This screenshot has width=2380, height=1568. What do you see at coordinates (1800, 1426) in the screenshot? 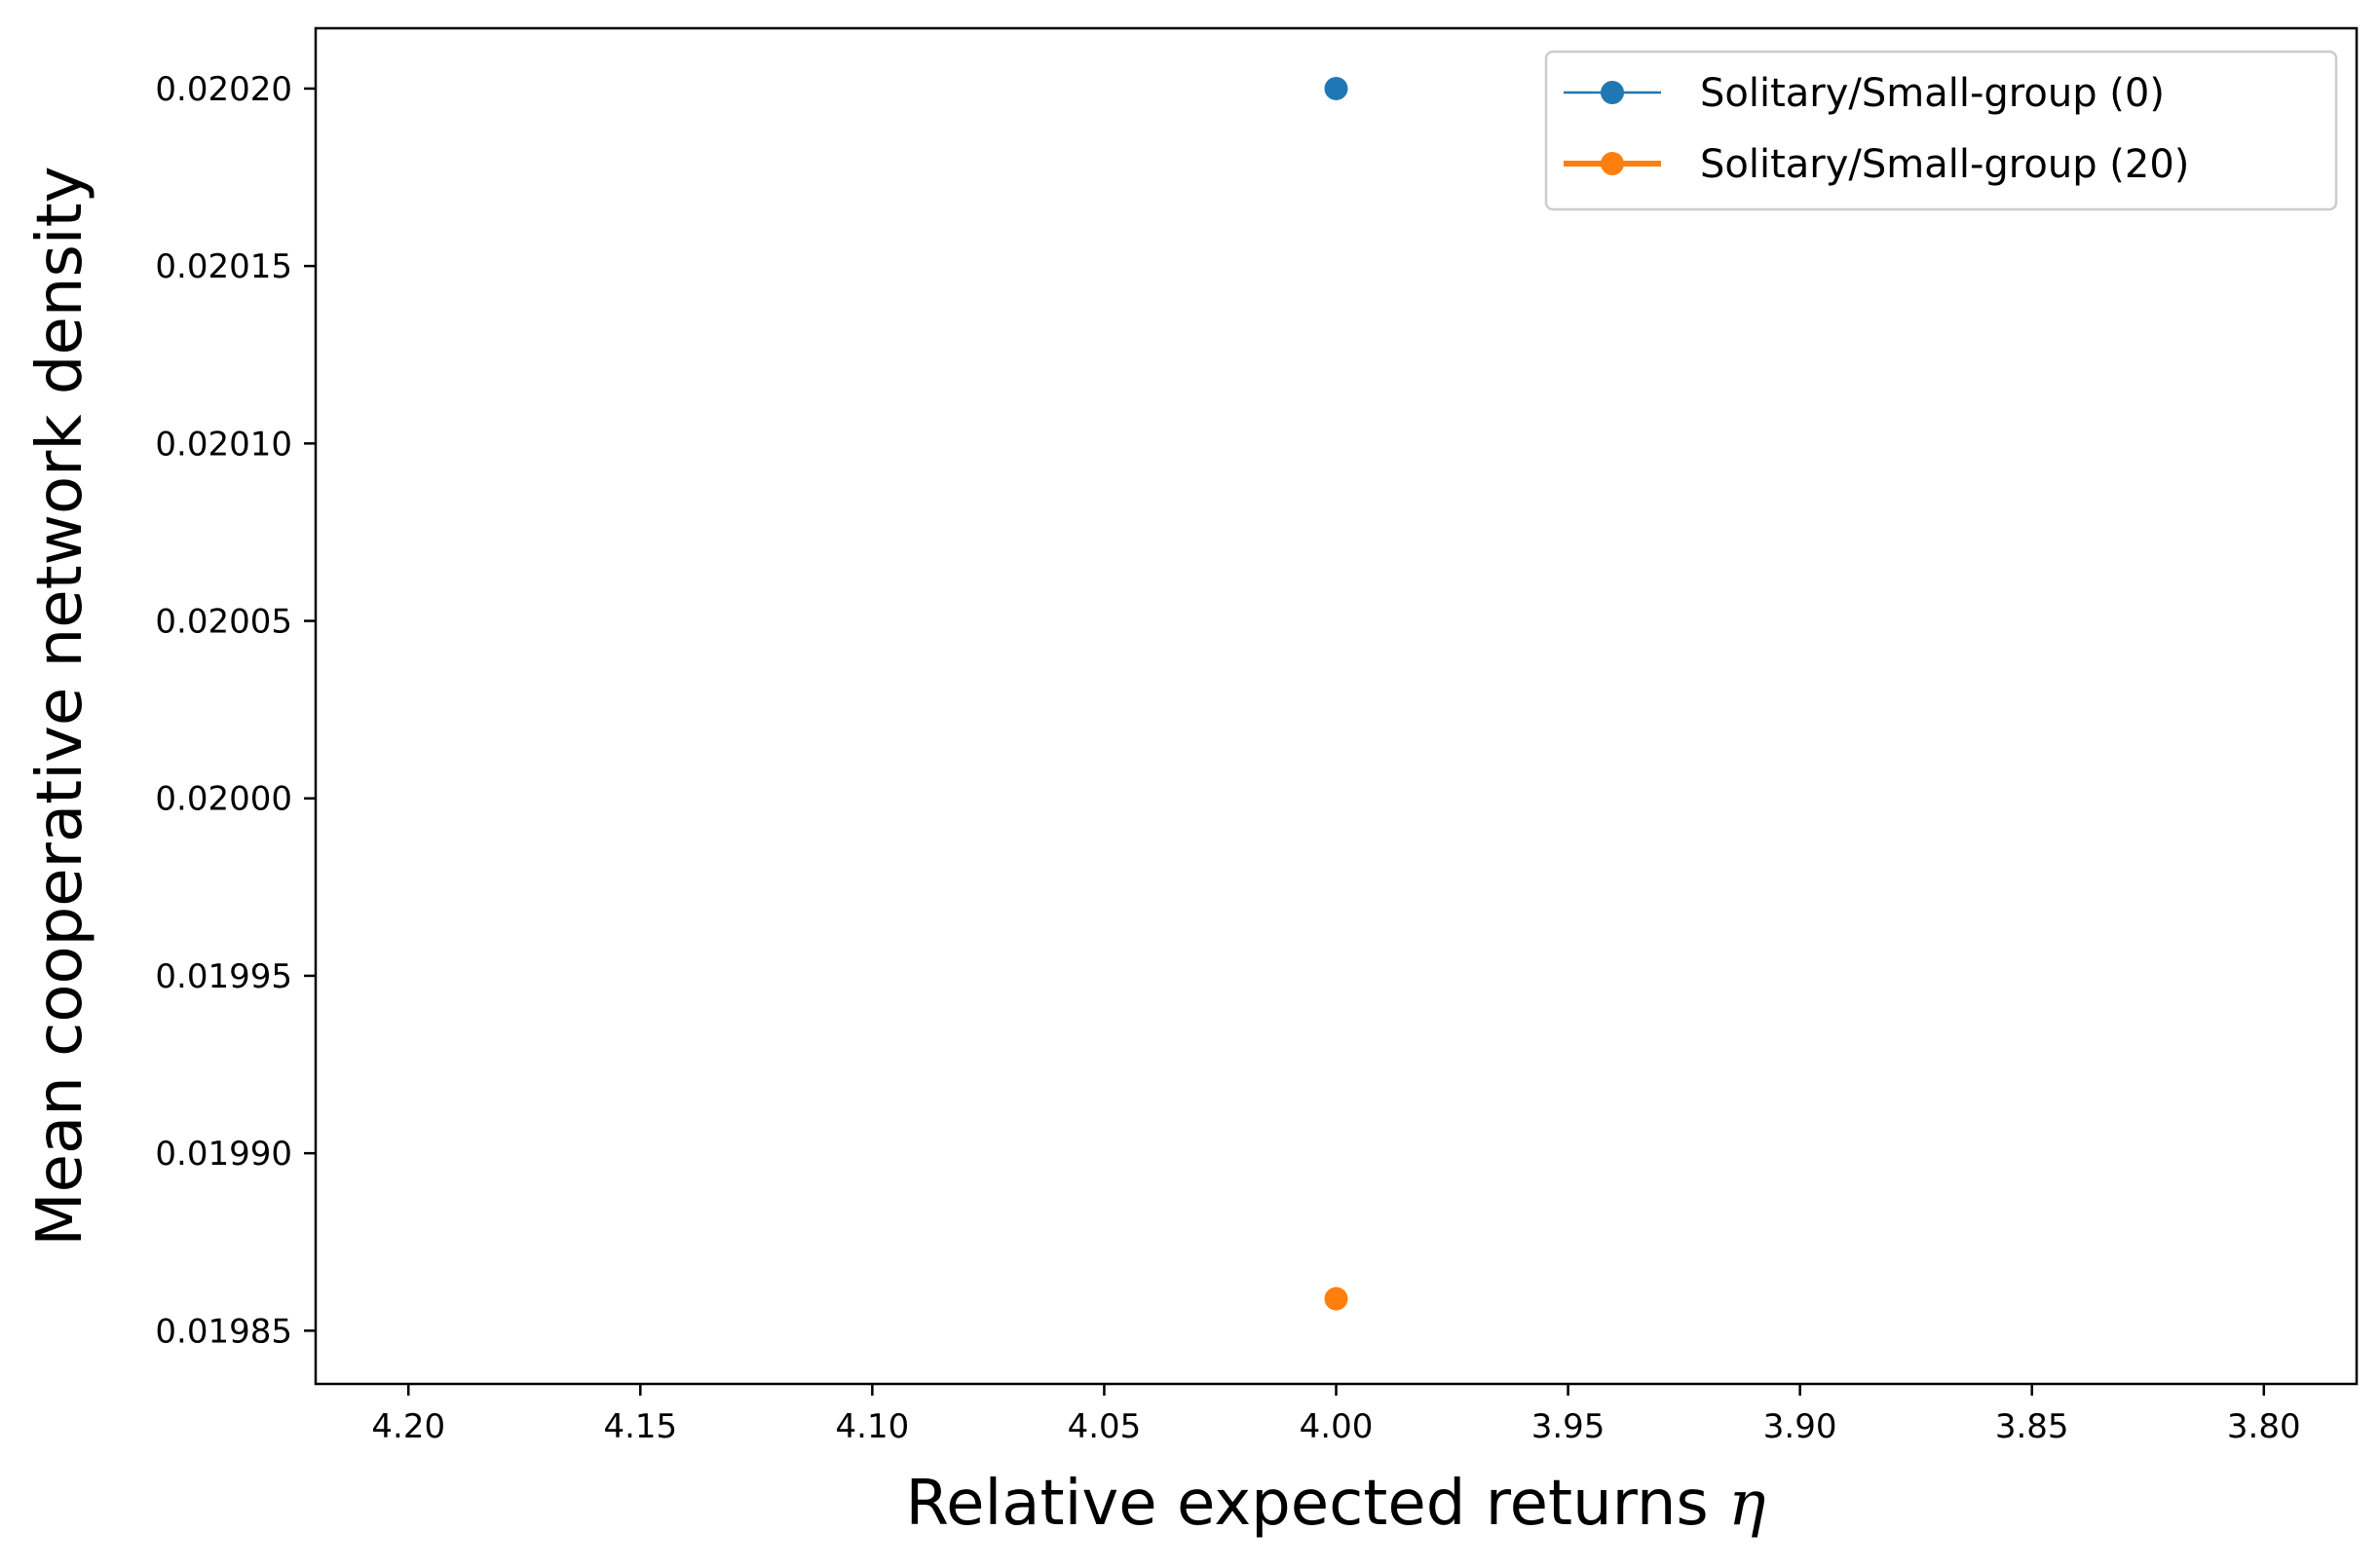
I see `x-tick-label: 3.90` at bounding box center [1800, 1426].